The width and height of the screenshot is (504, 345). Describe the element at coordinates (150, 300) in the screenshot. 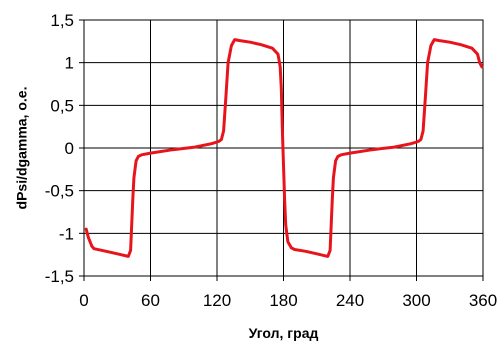

I see `x-tick-label: 60` at that location.